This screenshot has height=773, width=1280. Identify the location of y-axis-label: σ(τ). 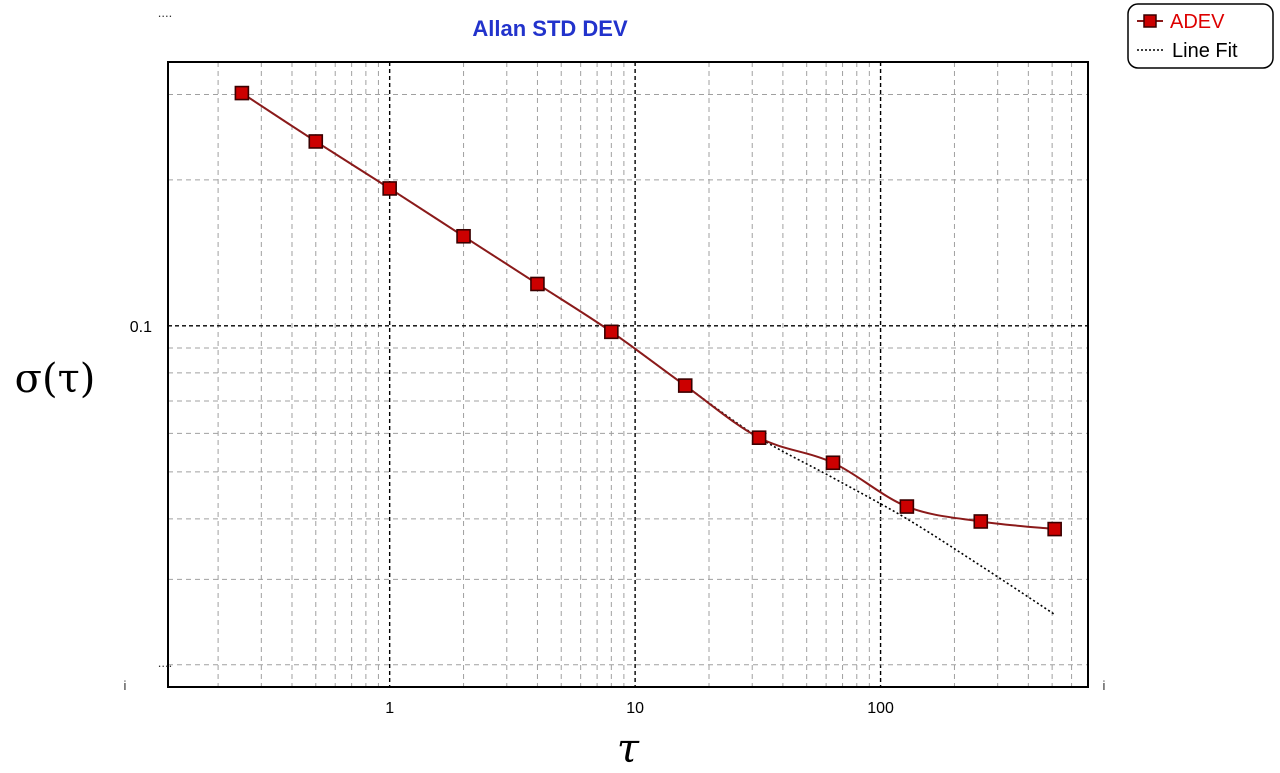
(55, 379).